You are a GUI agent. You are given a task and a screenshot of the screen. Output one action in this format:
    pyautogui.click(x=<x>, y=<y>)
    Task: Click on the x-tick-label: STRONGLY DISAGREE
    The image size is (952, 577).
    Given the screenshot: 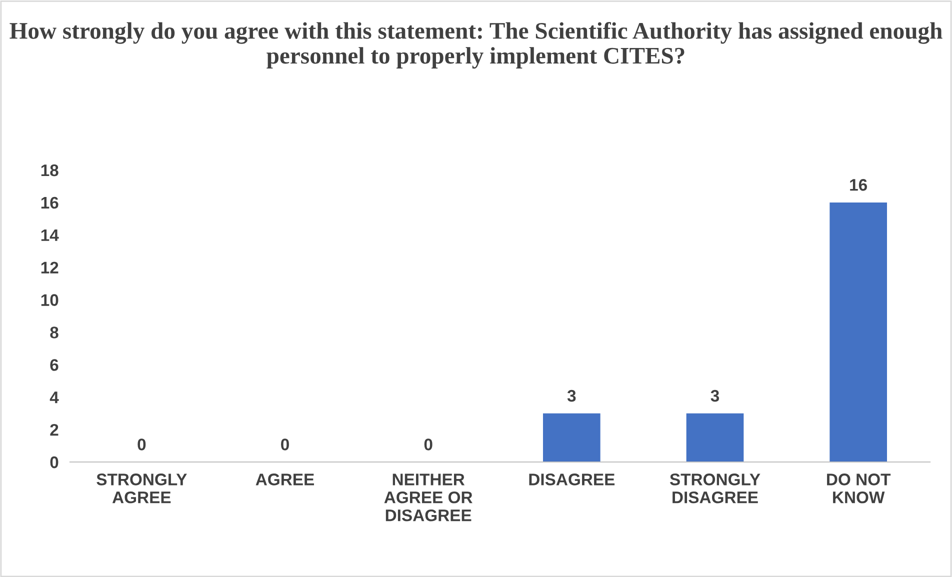 What is the action you would take?
    pyautogui.click(x=715, y=489)
    